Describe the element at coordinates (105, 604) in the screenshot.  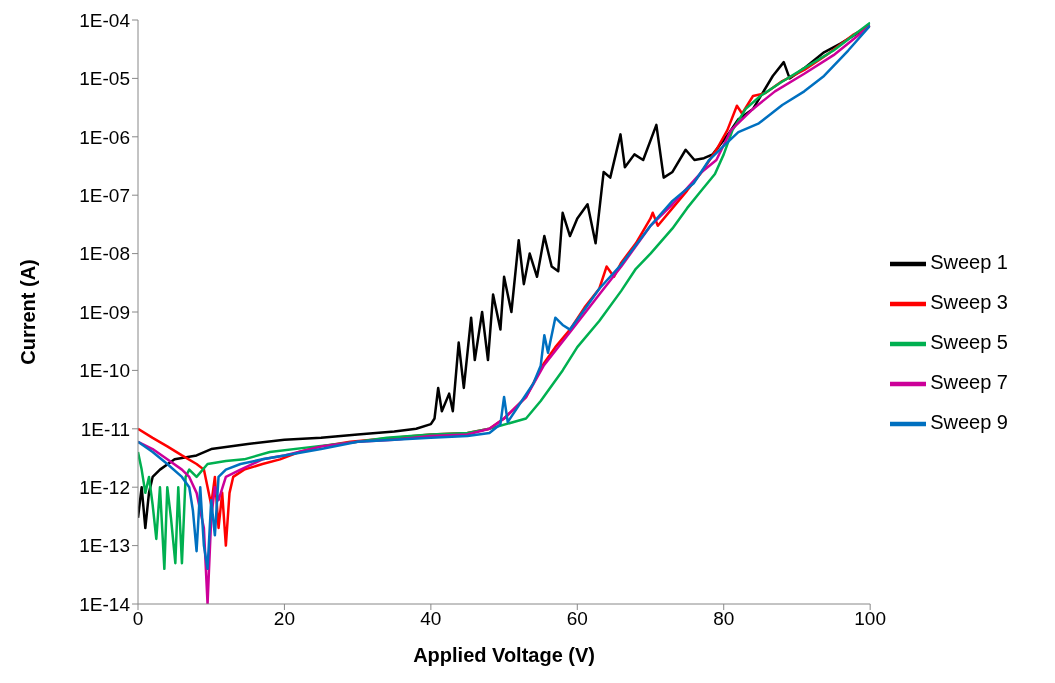
I see `y-tick-label: 1E-14` at that location.